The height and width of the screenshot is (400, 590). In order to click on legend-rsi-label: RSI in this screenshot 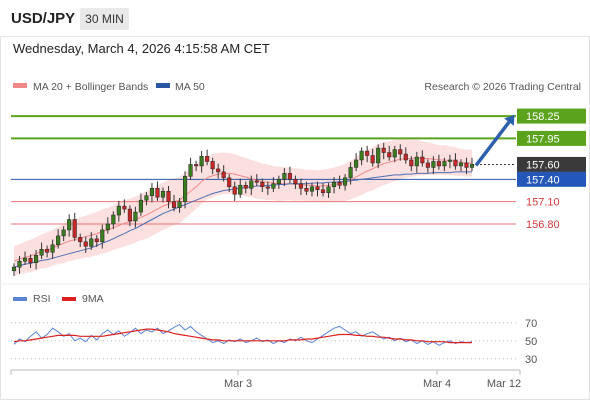, I will do `click(42, 299)`.